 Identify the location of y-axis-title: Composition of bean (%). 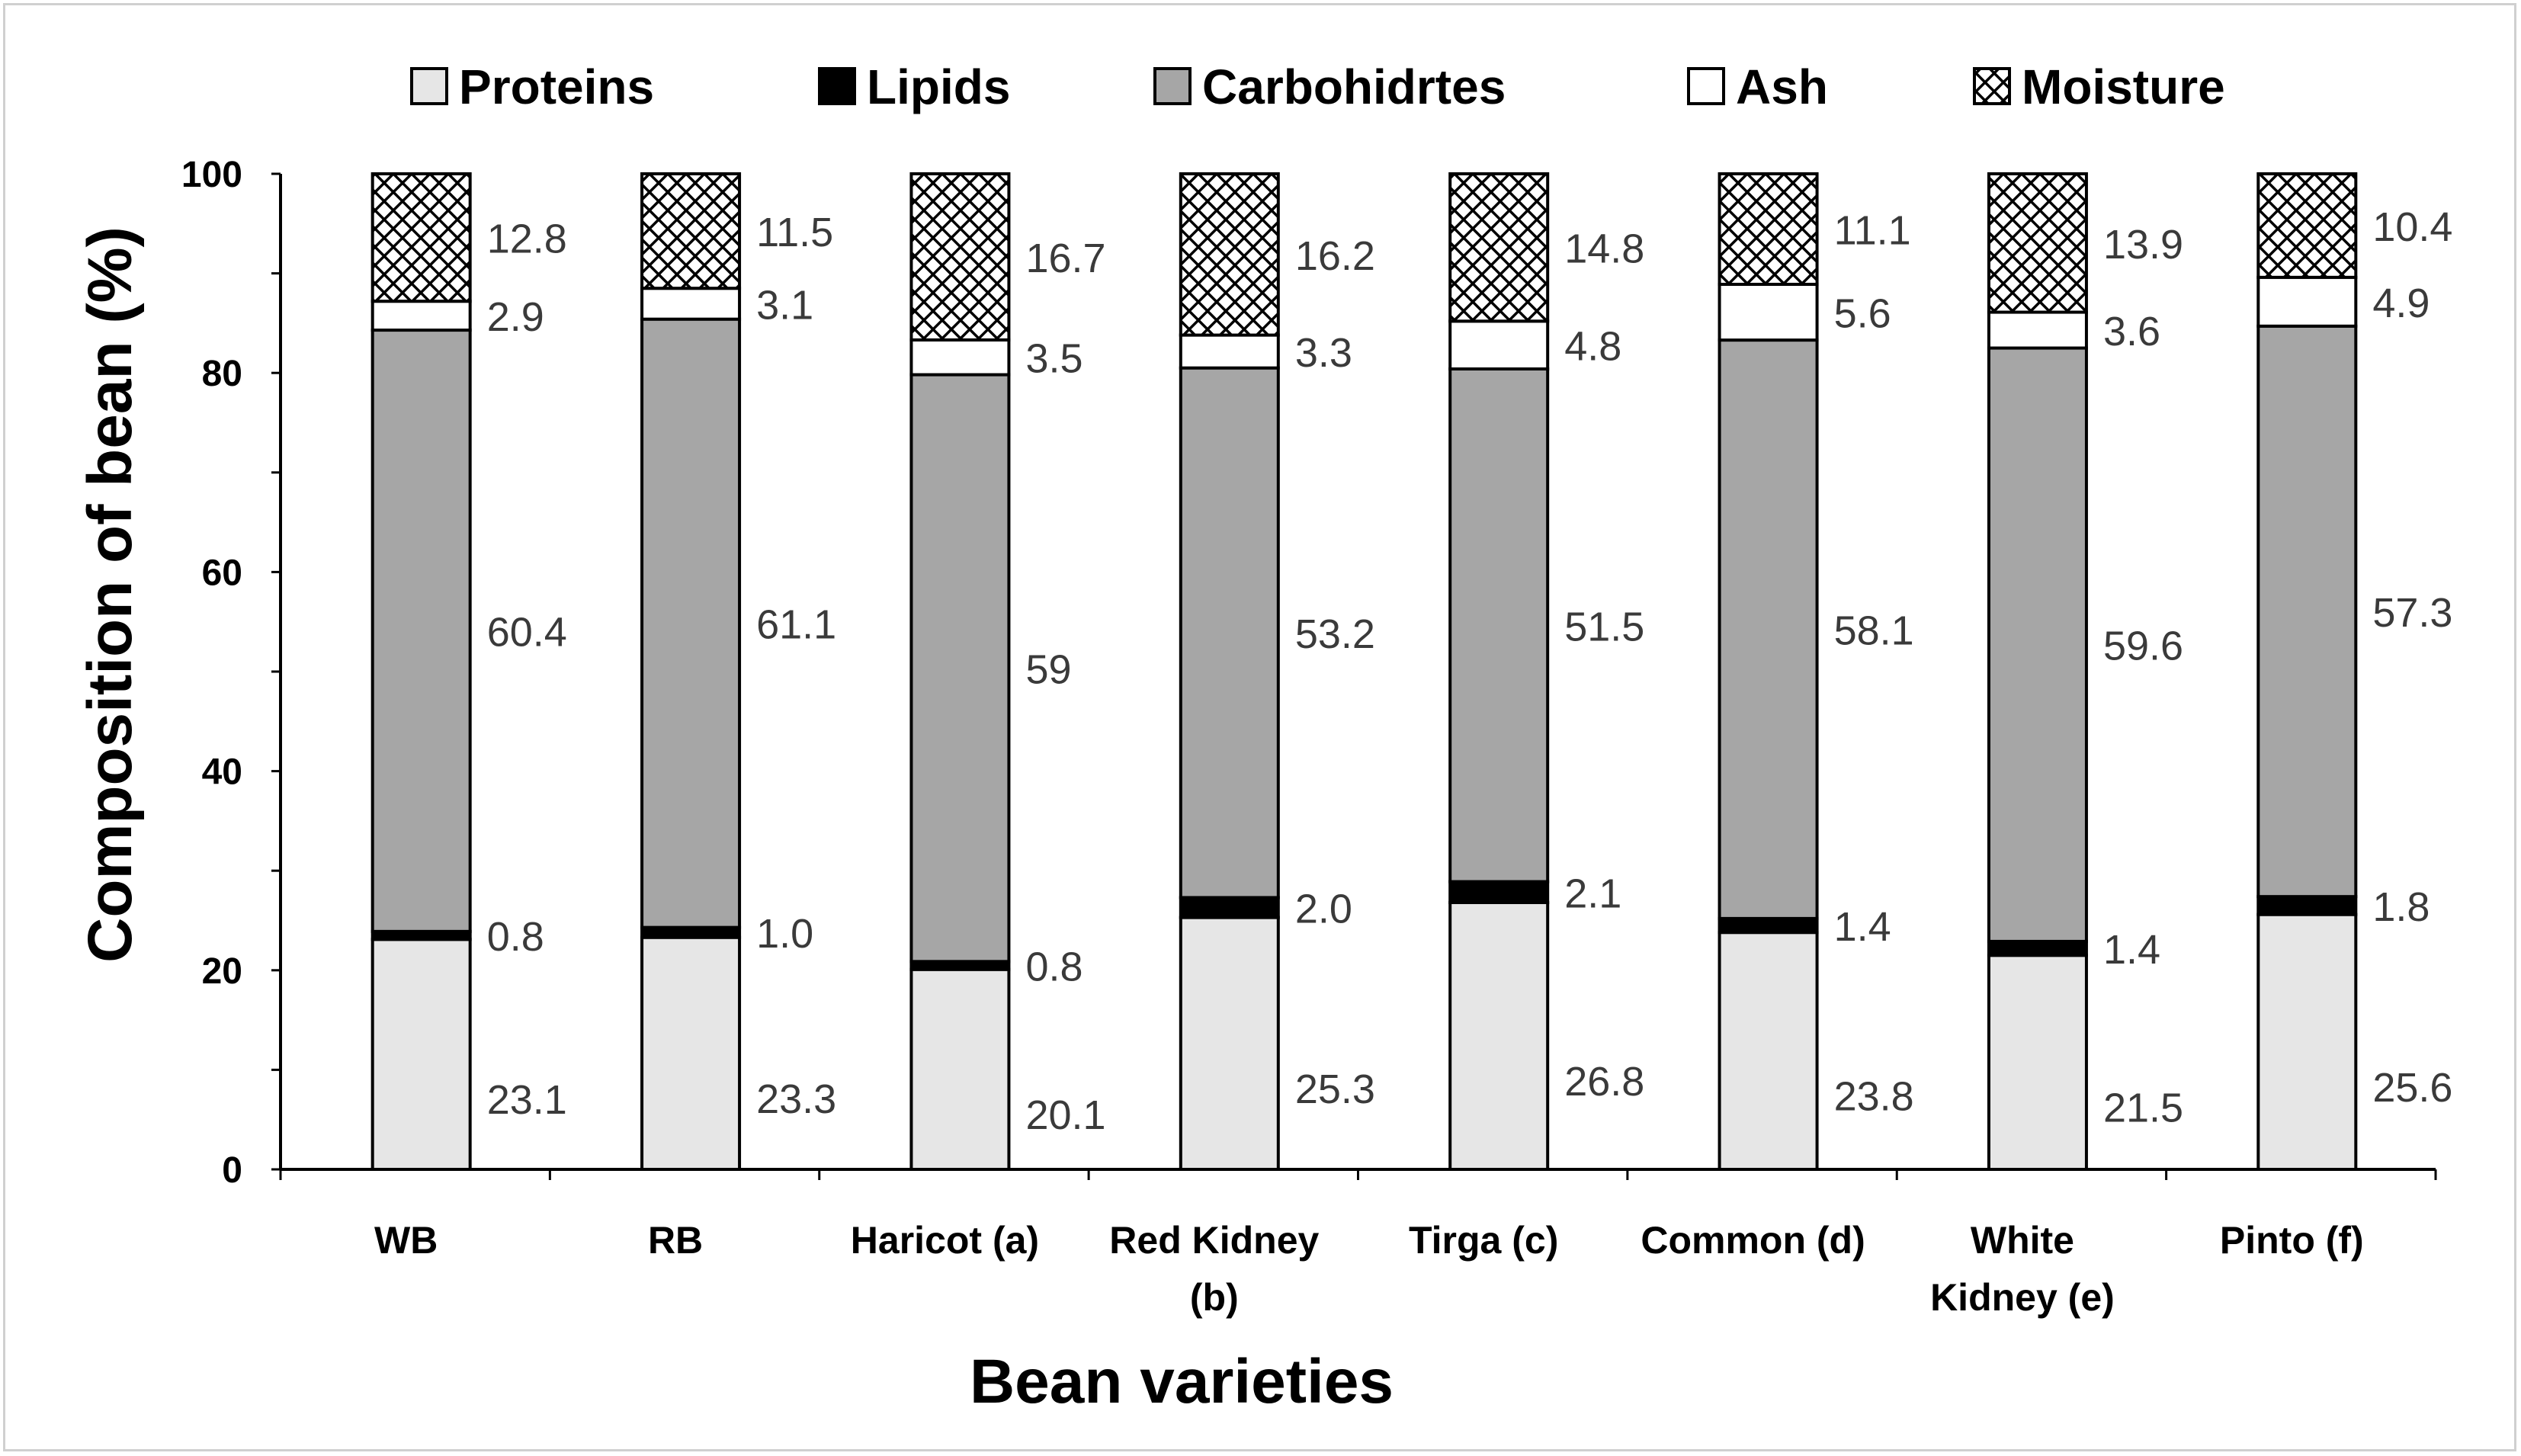
(110, 594).